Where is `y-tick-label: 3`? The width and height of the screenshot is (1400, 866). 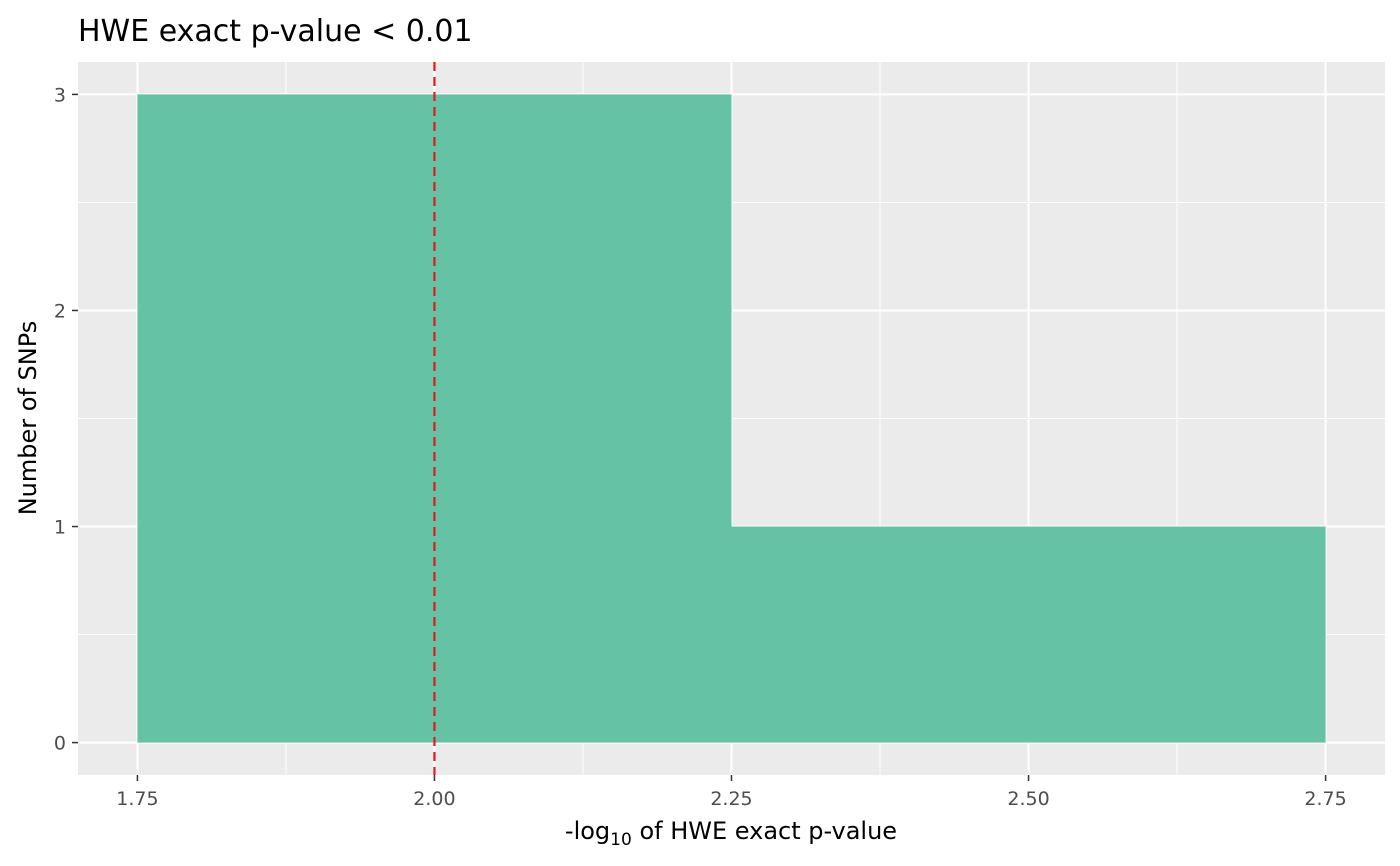
y-tick-label: 3 is located at coordinates (60, 95).